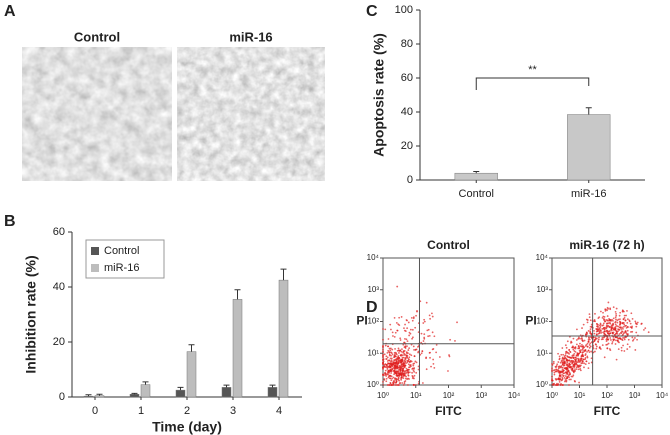  What do you see at coordinates (121, 251) in the screenshot?
I see `legend-label: Control` at bounding box center [121, 251].